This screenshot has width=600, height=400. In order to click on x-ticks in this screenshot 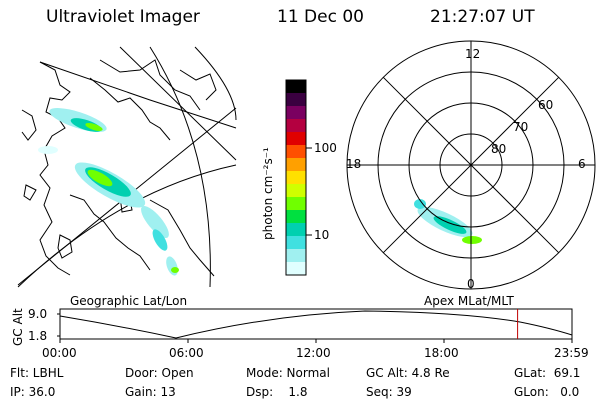, I will do `click(316, 341)`.